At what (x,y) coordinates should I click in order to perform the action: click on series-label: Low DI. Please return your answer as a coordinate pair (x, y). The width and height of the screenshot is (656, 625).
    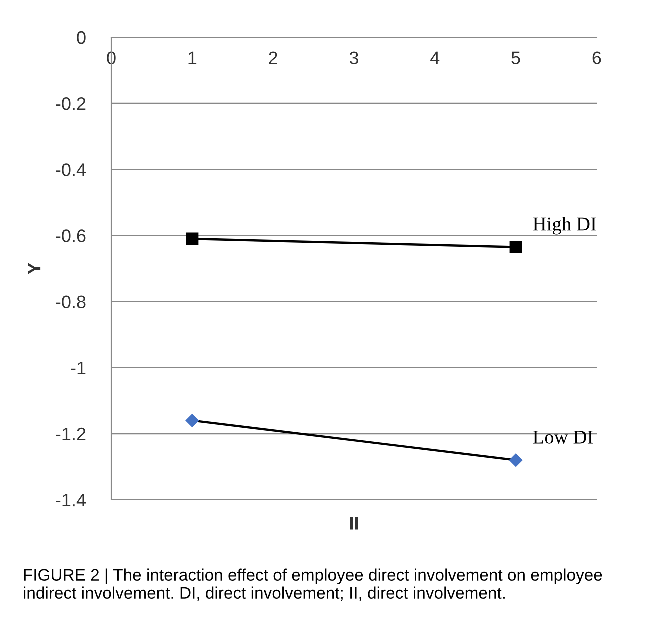
    Looking at the image, I should click on (563, 437).